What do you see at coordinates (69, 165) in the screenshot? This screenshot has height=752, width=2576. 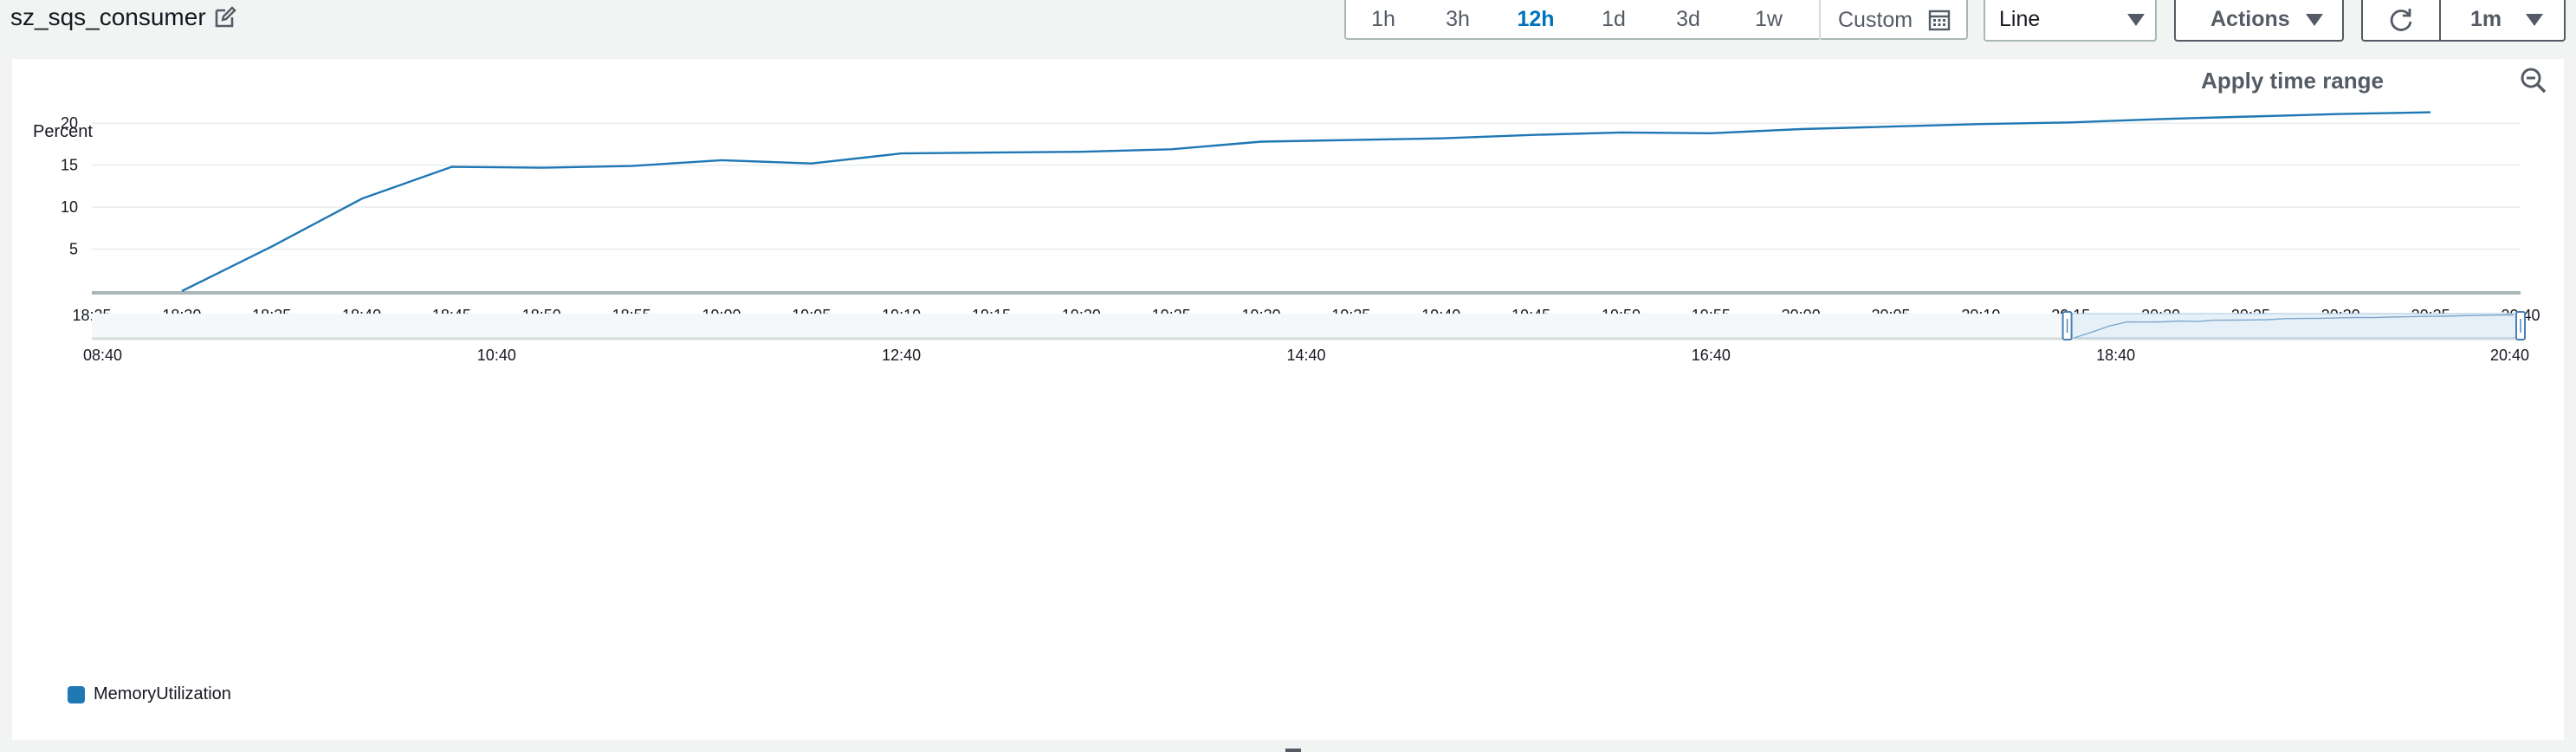 I see `y-tick-label: 15` at bounding box center [69, 165].